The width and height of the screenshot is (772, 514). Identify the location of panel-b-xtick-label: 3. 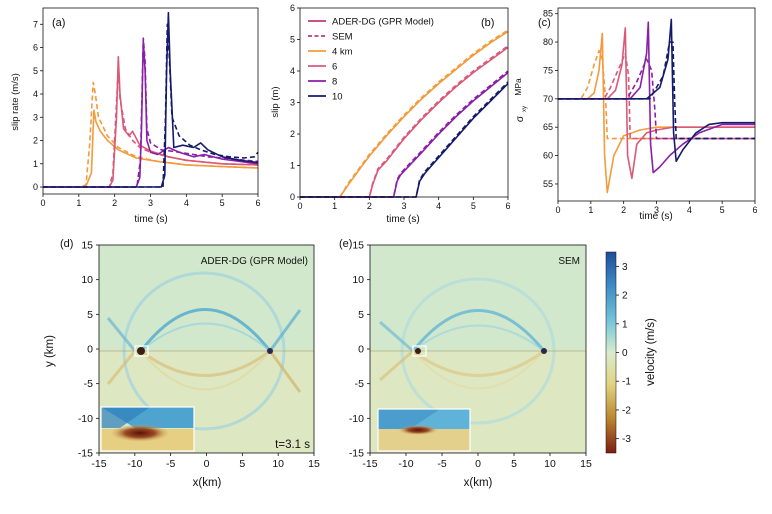
(403, 206).